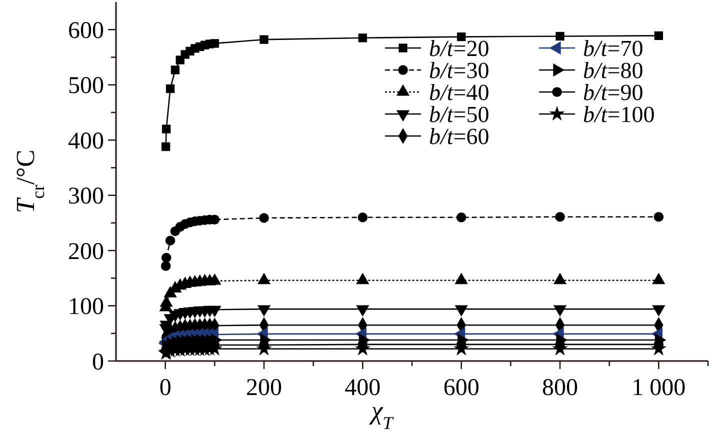  What do you see at coordinates (86, 31) in the screenshot?
I see `y-tick-label: 600` at bounding box center [86, 31].